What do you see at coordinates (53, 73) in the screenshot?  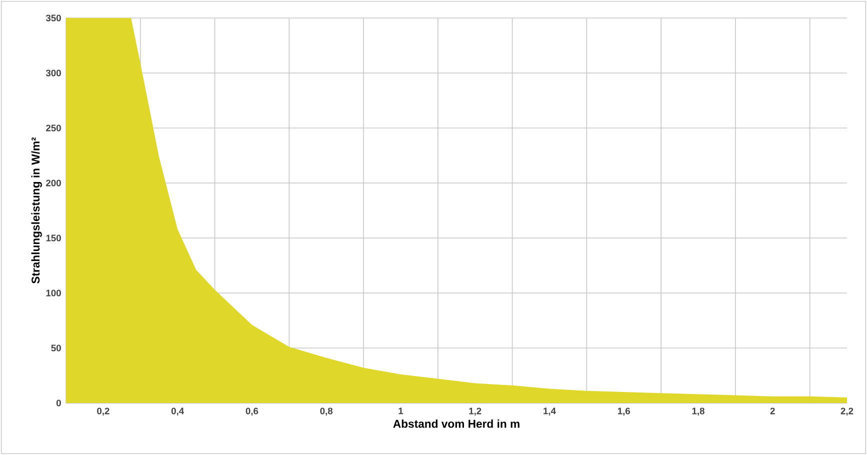 I see `y-tick-label: 300` at bounding box center [53, 73].